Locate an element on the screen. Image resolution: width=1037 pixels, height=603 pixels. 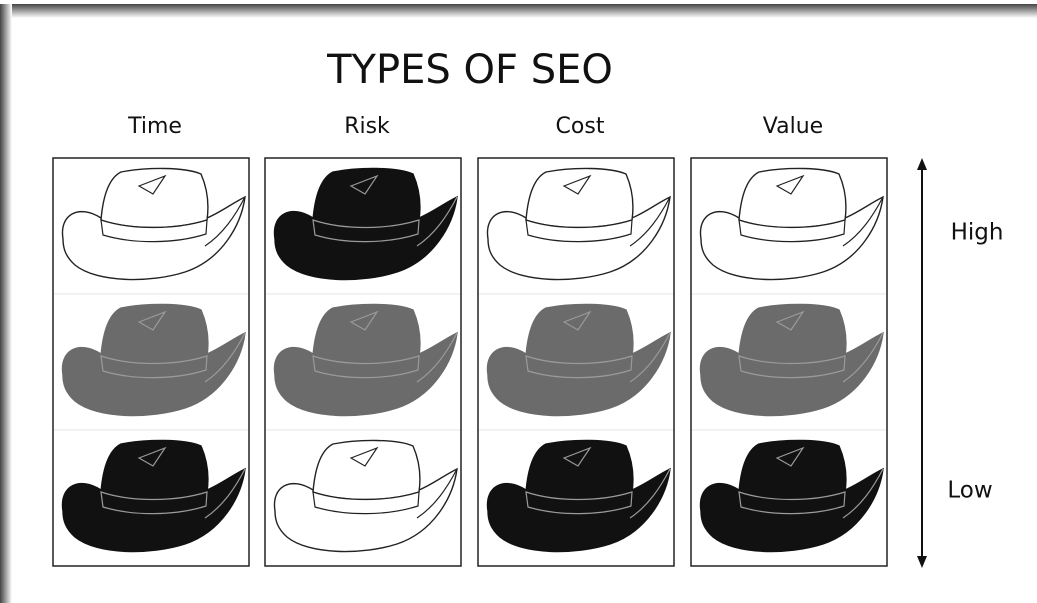
title: TYPES OF SEO is located at coordinates (469, 70).